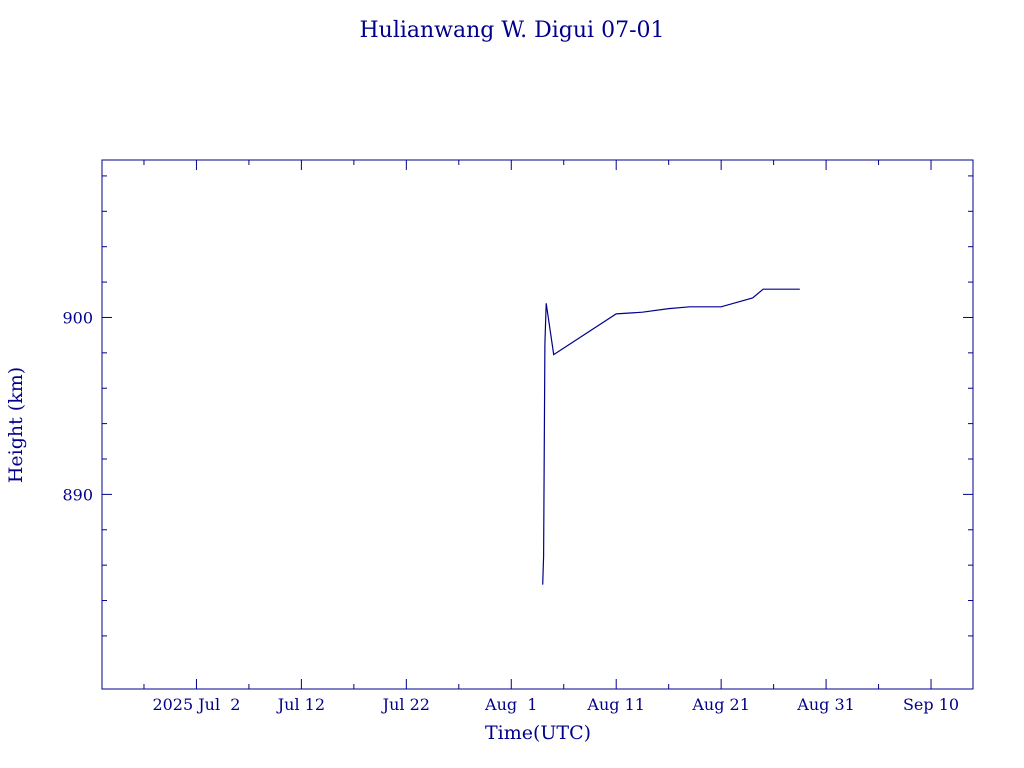 The height and width of the screenshot is (768, 1024). Describe the element at coordinates (931, 704) in the screenshot. I see `x-tick-label: Sep 10` at that location.